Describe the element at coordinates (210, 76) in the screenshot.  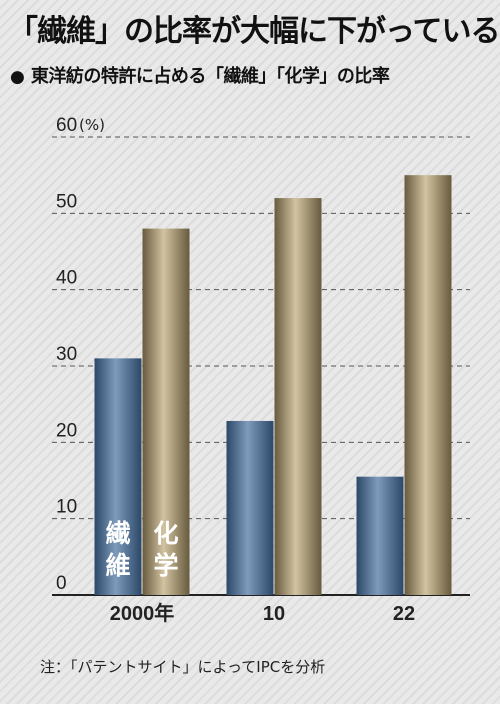
I see `chart-subtitle: 東洋紡の特許に占める「繊維」「化学」の比率` at that location.